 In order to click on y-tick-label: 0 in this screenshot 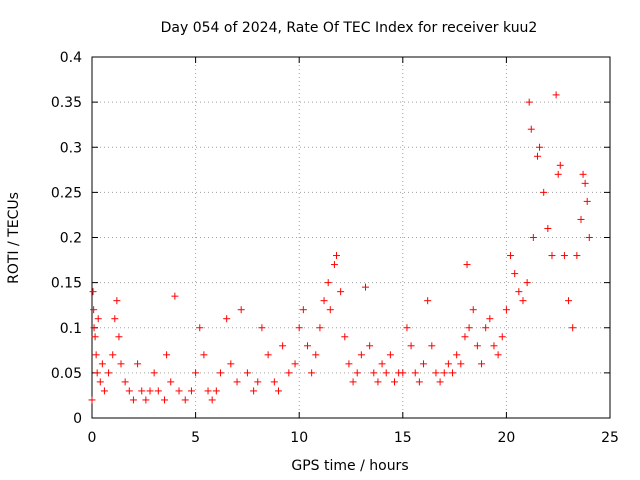, I will do `click(77, 419)`.